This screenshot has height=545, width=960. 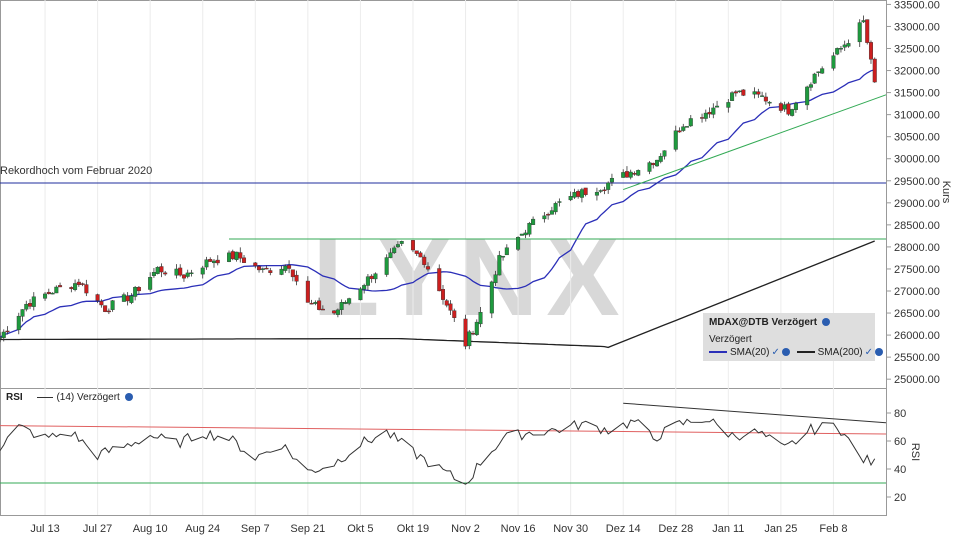 What do you see at coordinates (97, 529) in the screenshot?
I see `x-tick-label: Jul 27` at bounding box center [97, 529].